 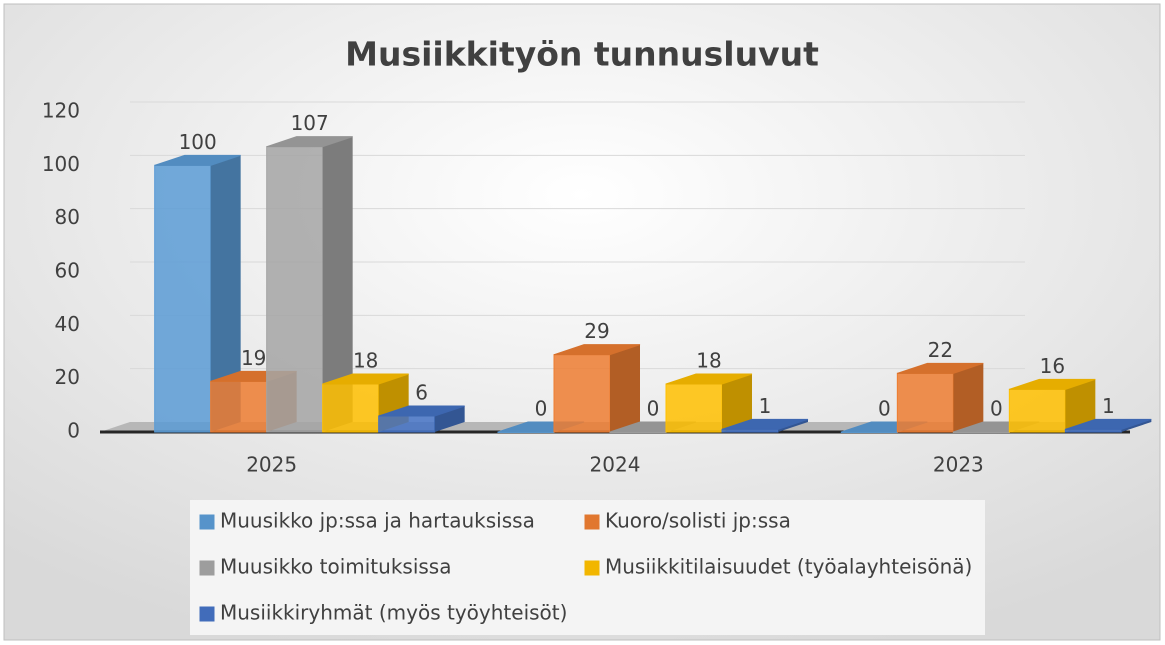 What do you see at coordinates (421, 393) in the screenshot?
I see `data-label: 6` at bounding box center [421, 393].